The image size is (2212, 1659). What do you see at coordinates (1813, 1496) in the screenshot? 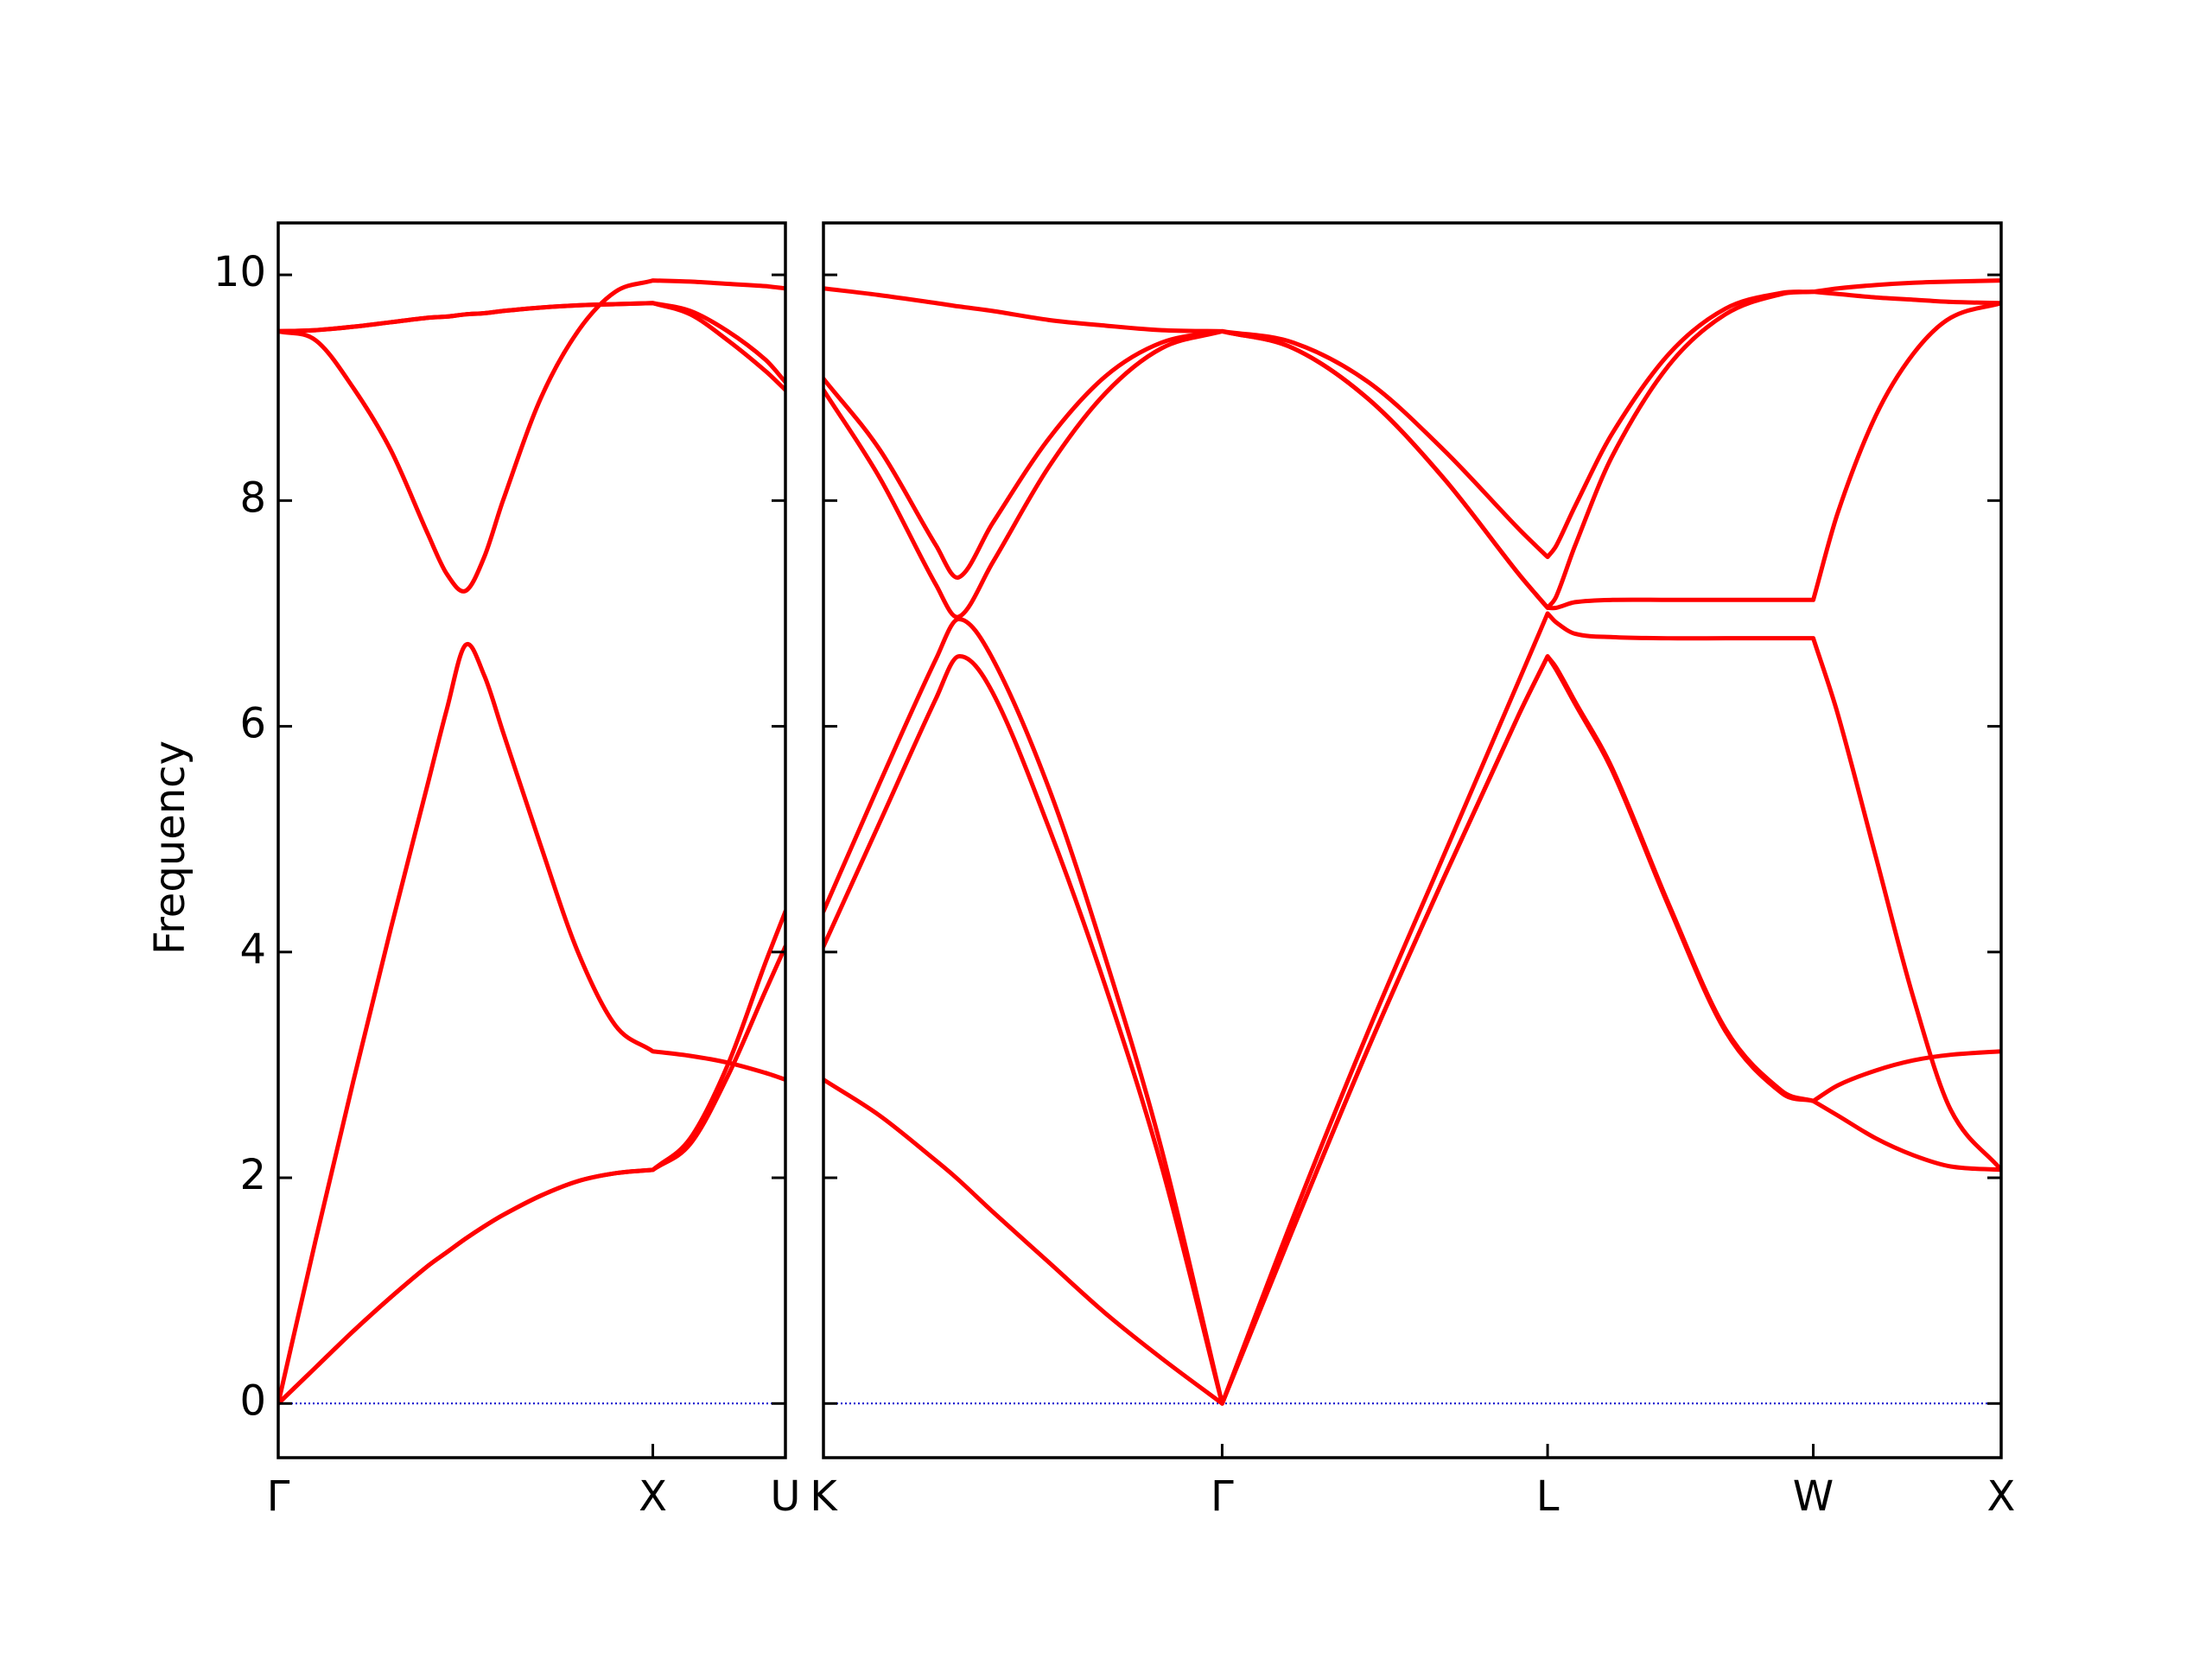
I see `x-tick-label: W` at bounding box center [1813, 1496].